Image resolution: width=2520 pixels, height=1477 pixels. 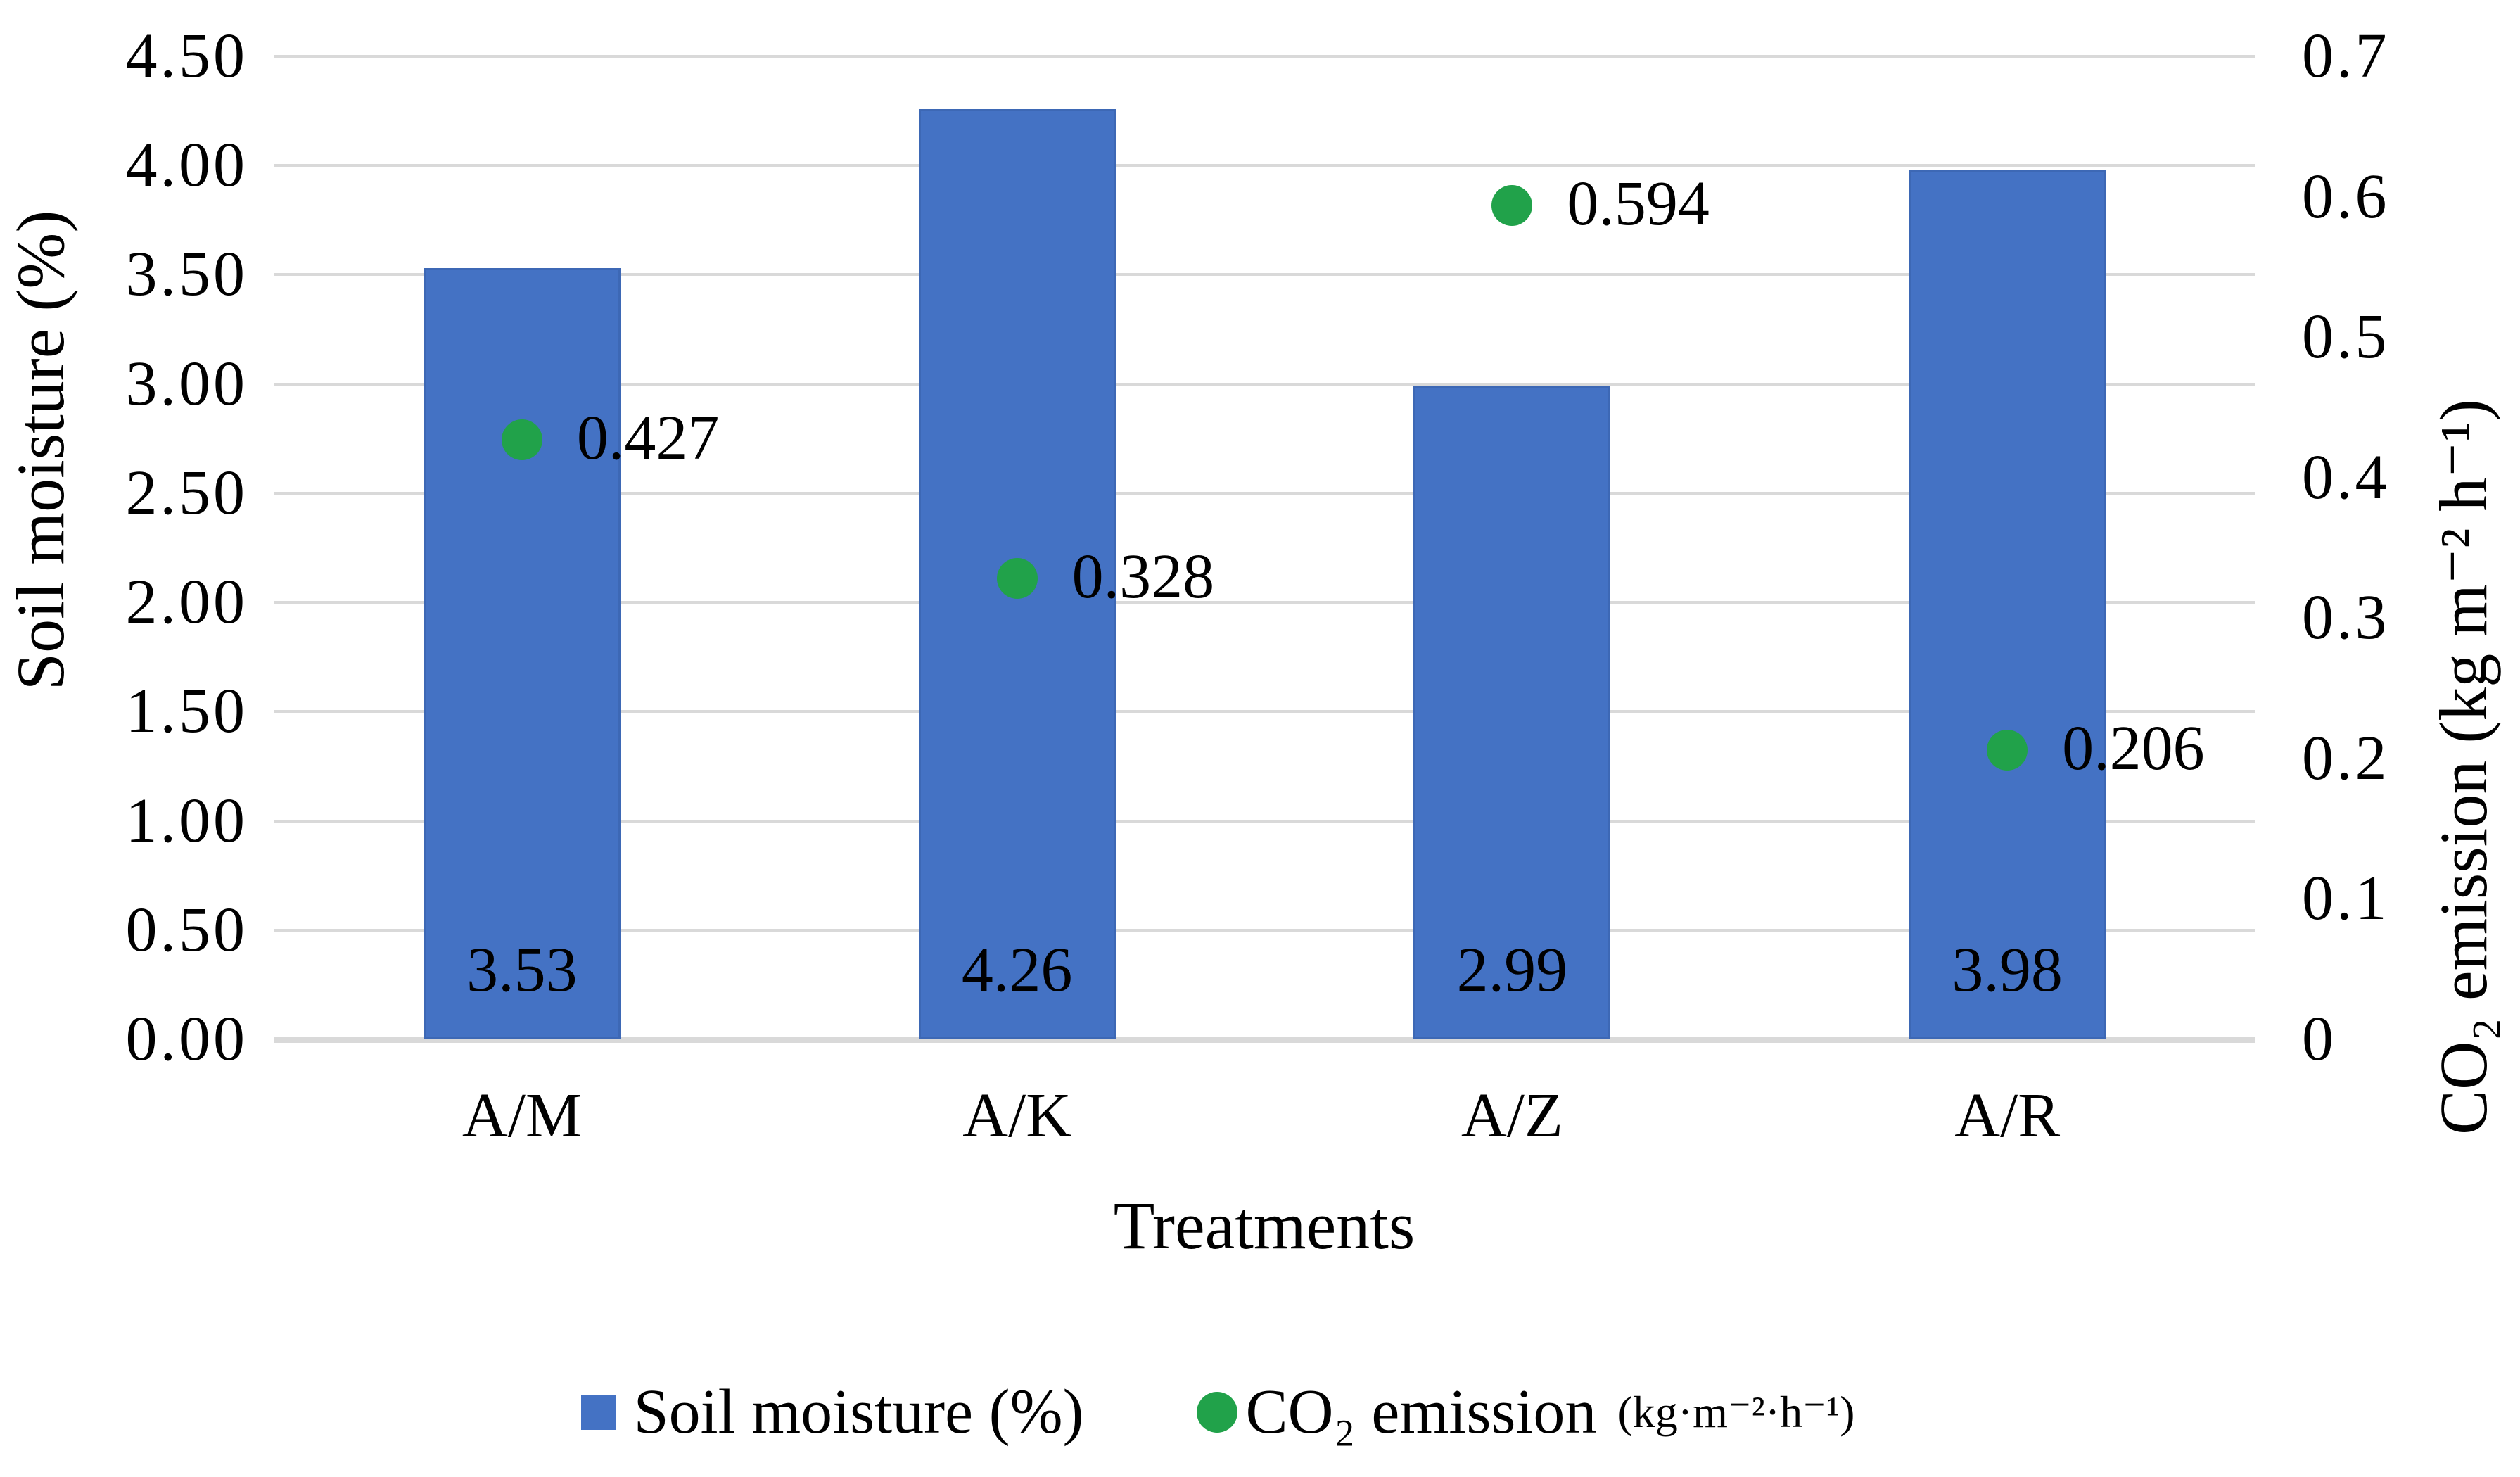 I want to click on legend-label-soil-moisture: Soil moisture (%), so click(x=859, y=1412).